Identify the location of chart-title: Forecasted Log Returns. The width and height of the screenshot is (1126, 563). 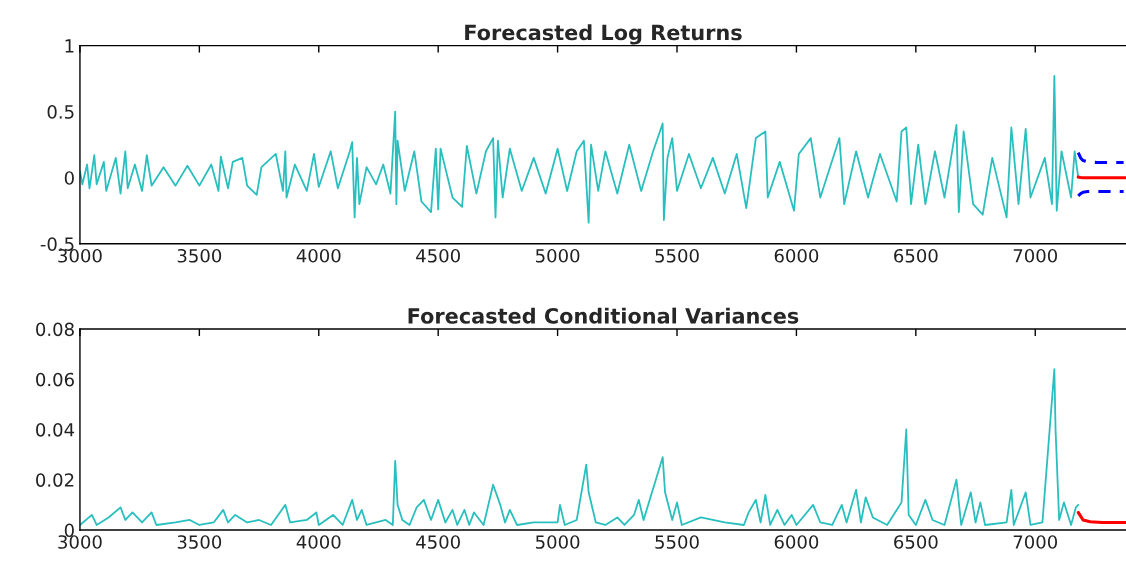
(603, 34).